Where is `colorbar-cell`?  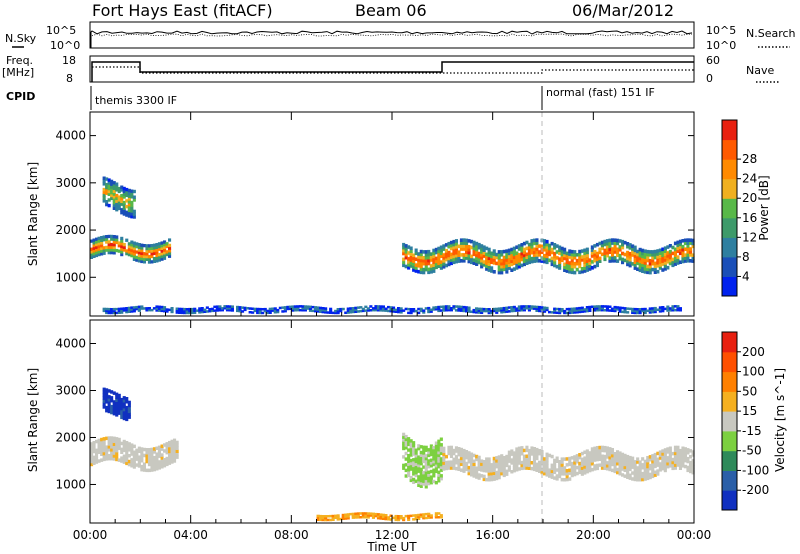
colorbar-cell is located at coordinates (729, 188).